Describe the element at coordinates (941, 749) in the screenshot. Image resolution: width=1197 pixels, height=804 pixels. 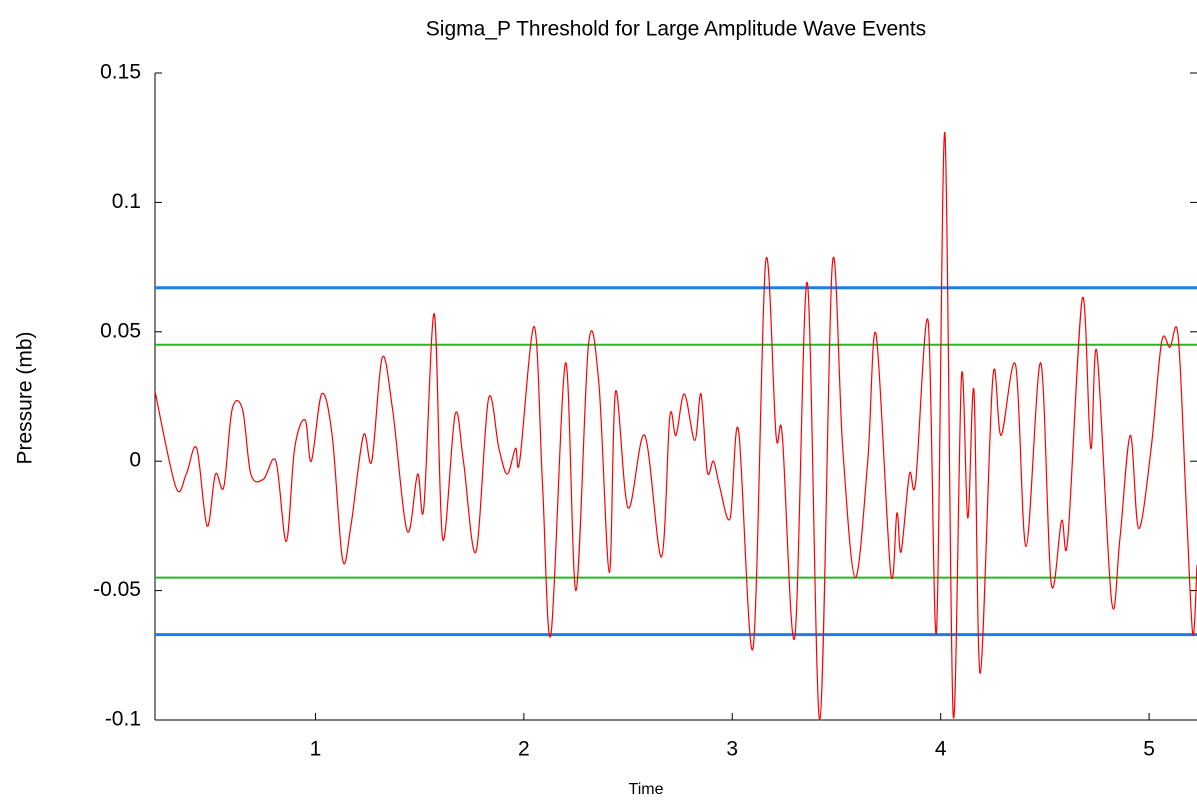
I see `x-tick-label: 4` at that location.